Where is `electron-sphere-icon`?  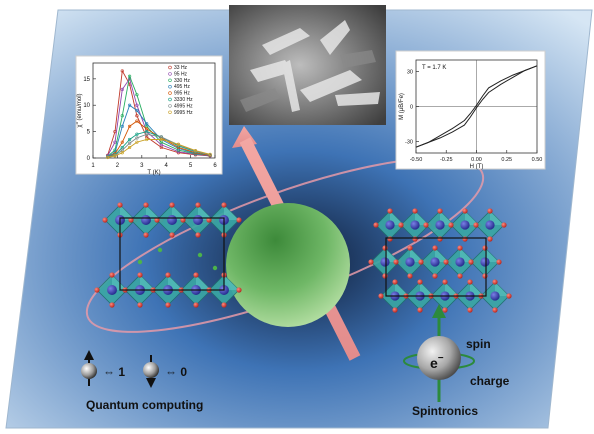 electron-sphere-icon is located at coordinates (439, 358).